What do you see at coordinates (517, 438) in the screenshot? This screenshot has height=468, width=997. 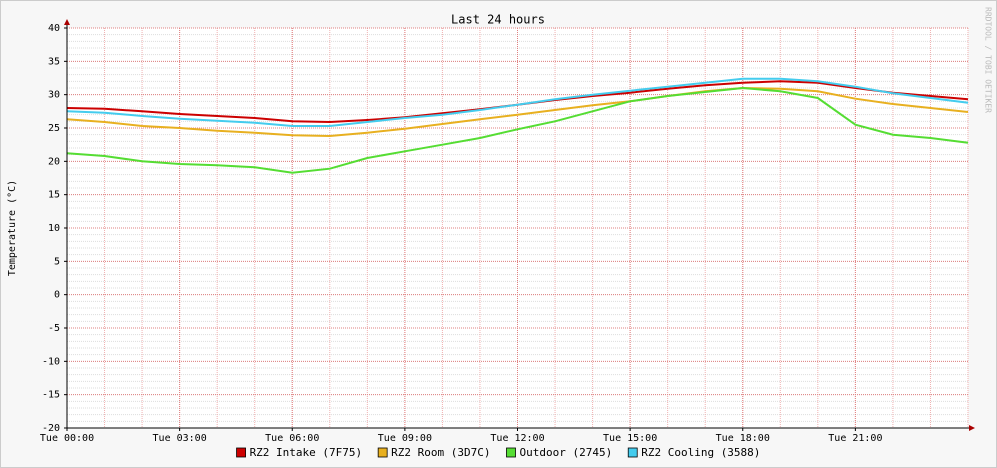 I see `x-tick-label: Tue 12:00` at bounding box center [517, 438].